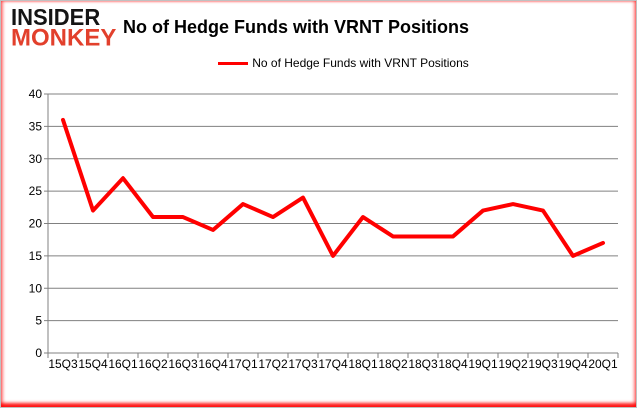  I want to click on insider-monkey-logo: INSIDER MONKEY, so click(67, 27).